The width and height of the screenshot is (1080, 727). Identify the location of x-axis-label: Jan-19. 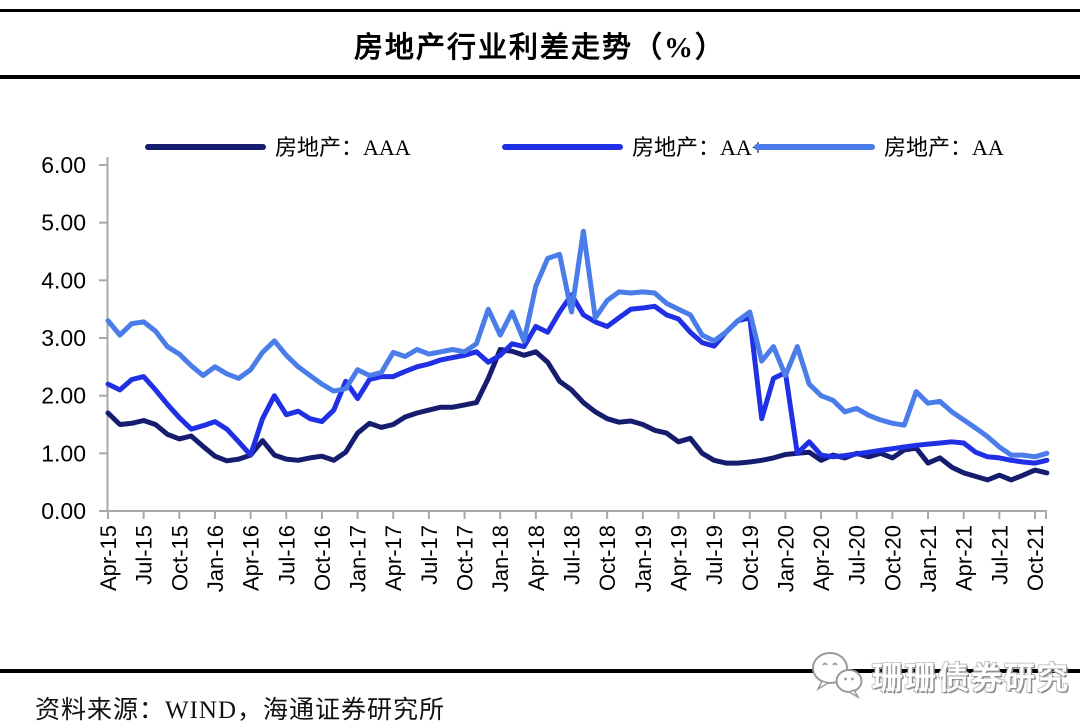
(643, 558).